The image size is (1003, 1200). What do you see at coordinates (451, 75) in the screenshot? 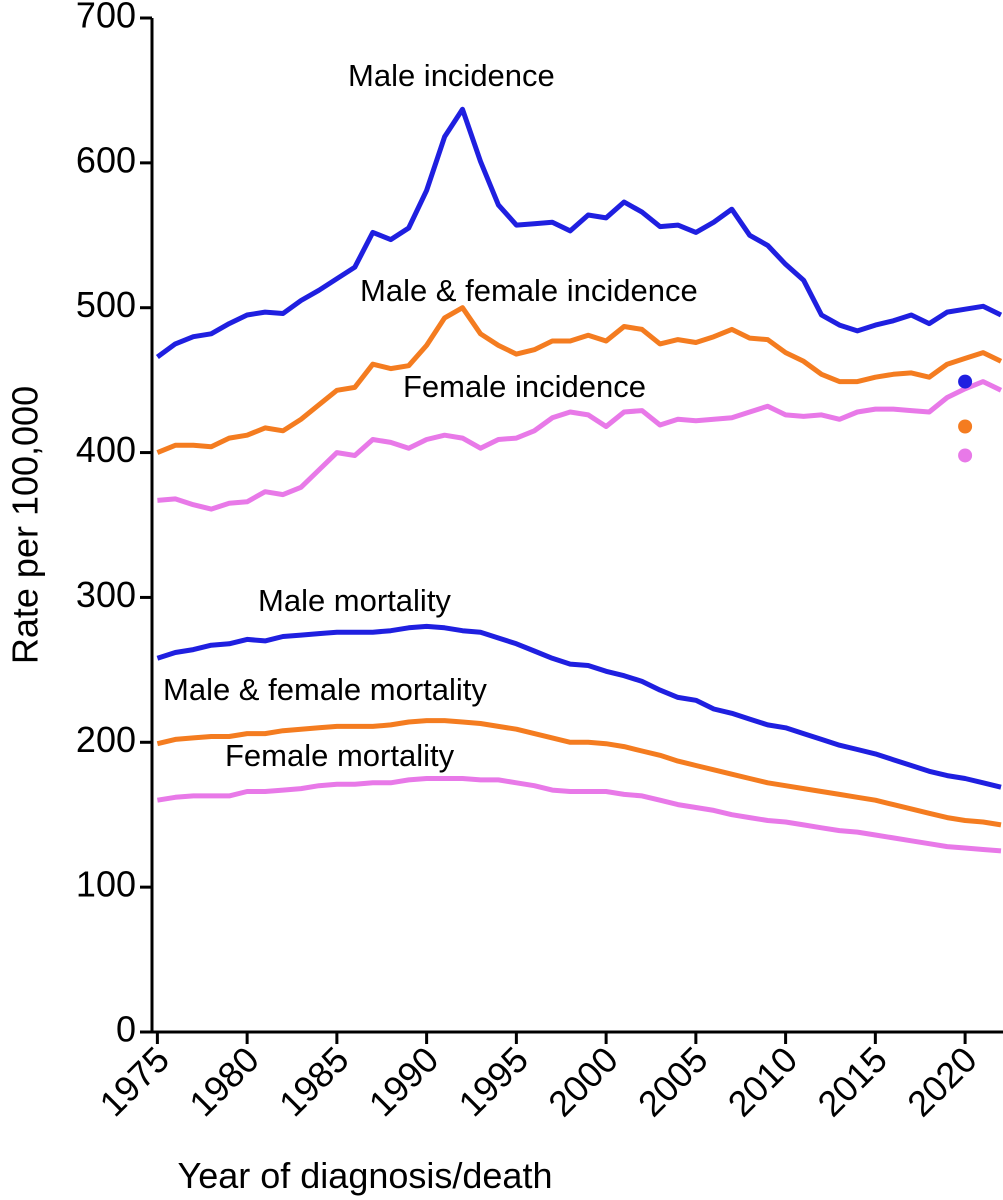
I see `series-label: Male incidence` at bounding box center [451, 75].